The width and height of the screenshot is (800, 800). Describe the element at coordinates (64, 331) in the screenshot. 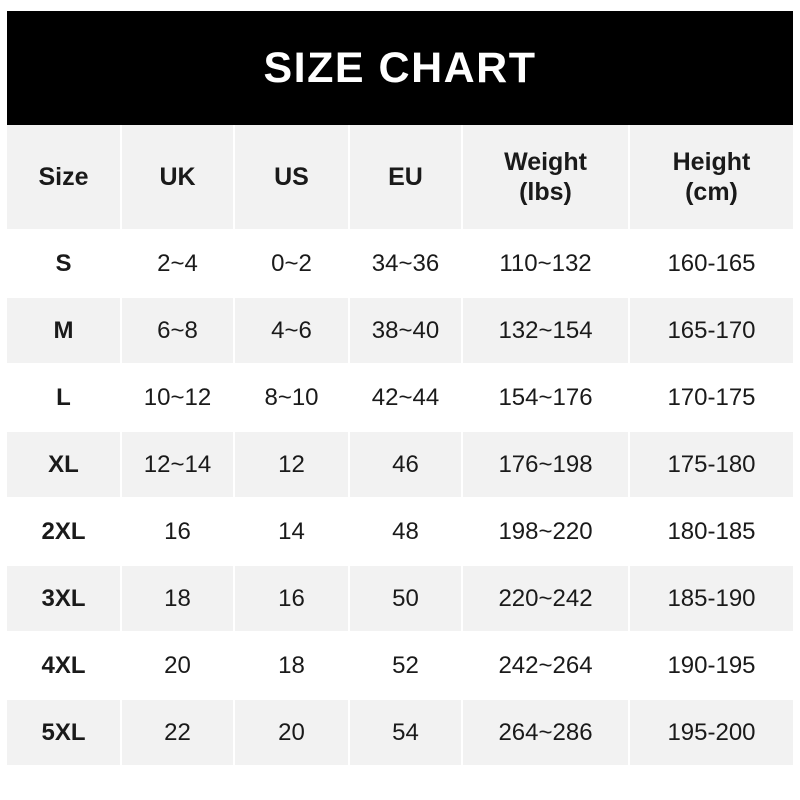

I see `cell-size: M` at that location.